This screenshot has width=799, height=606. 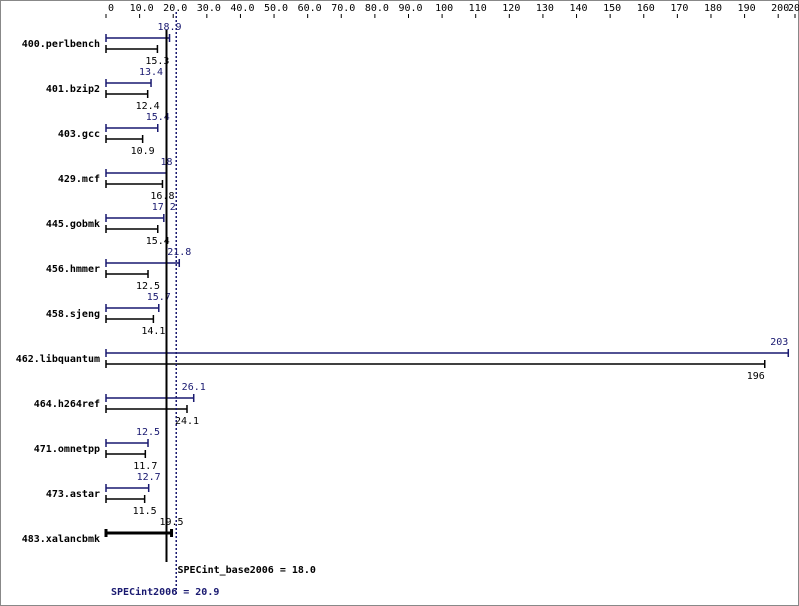 I want to click on x-tick-label: 180, so click(x=713, y=8).